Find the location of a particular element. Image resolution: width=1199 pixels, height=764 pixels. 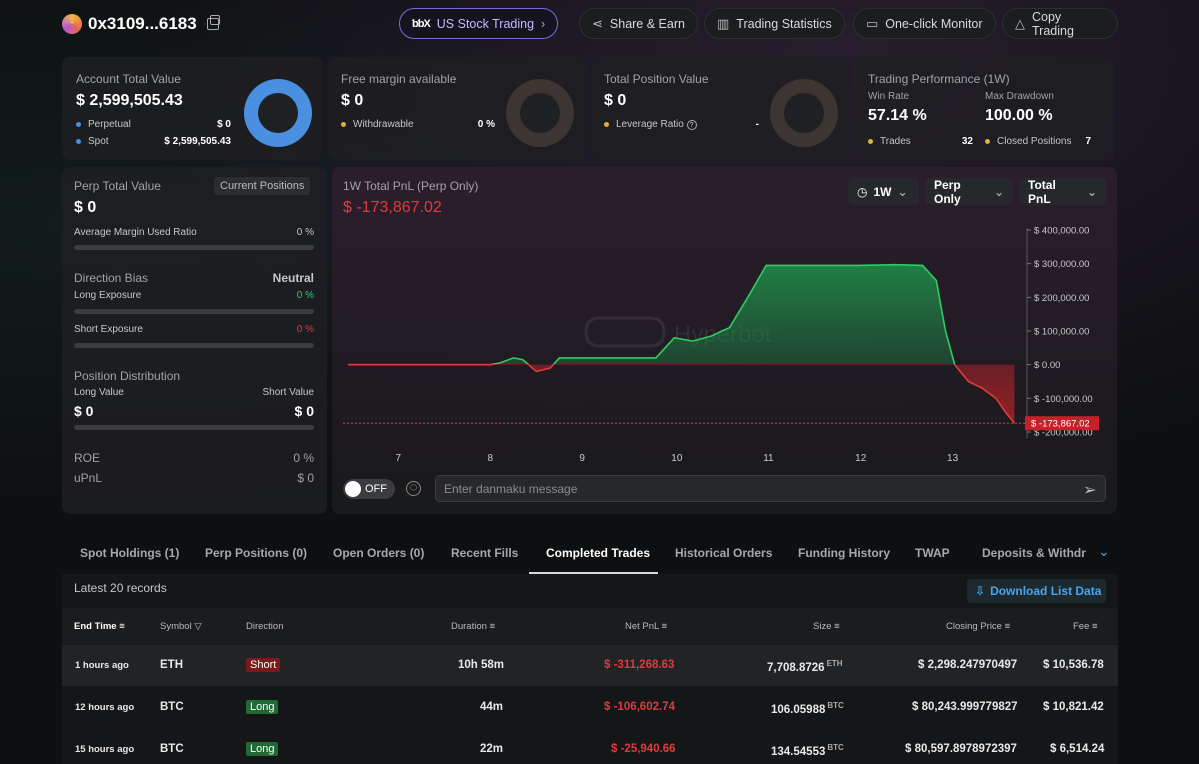

settings-icon: ⬡ is located at coordinates (413, 488).